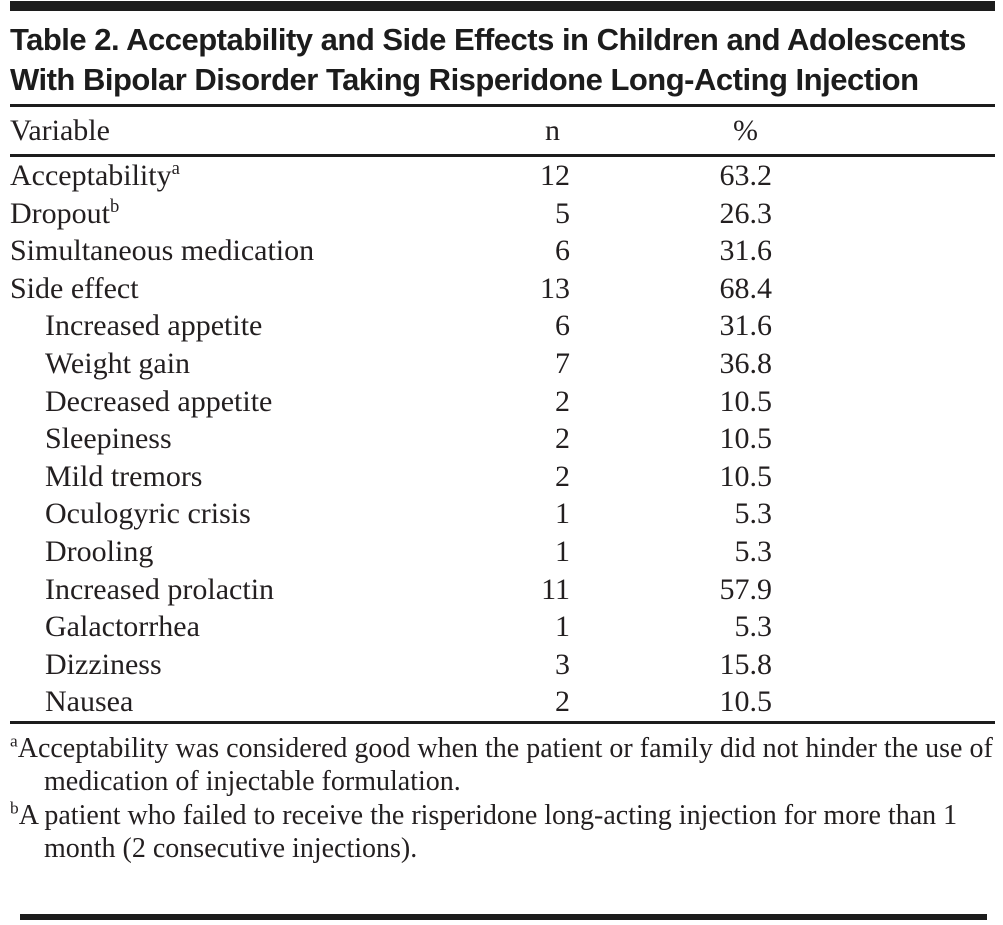 Image resolution: width=1003 pixels, height=925 pixels. I want to click on variable-cell: Dizziness, so click(230, 665).